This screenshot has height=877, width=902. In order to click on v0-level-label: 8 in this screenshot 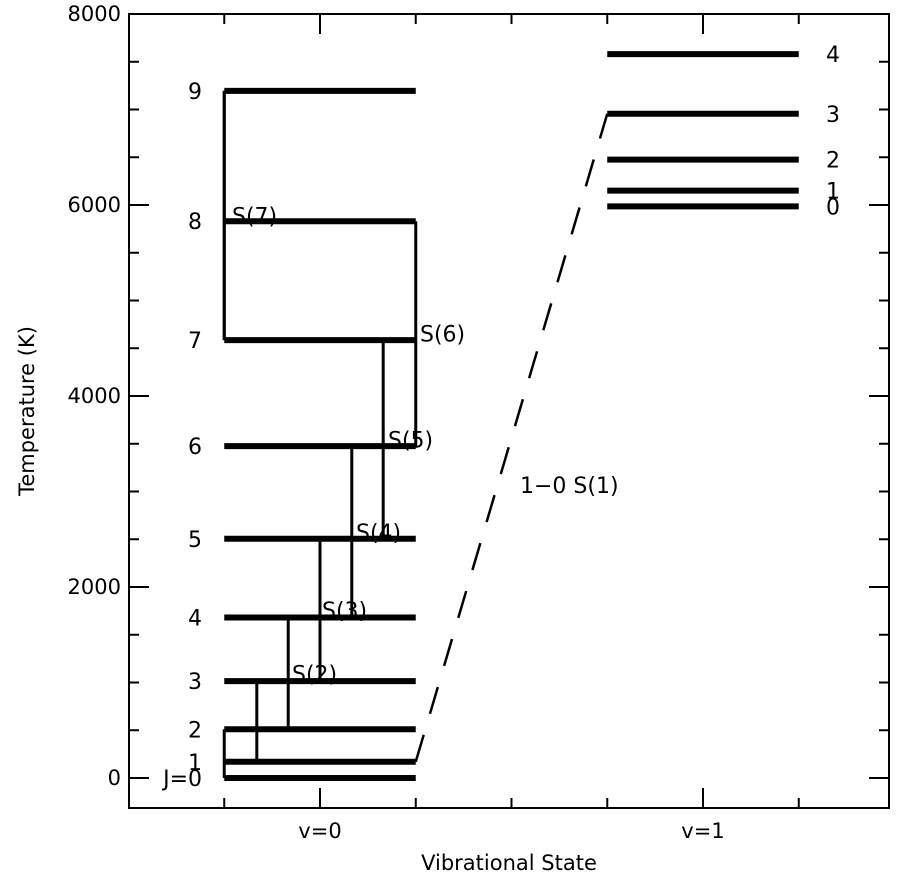, I will do `click(195, 222)`.